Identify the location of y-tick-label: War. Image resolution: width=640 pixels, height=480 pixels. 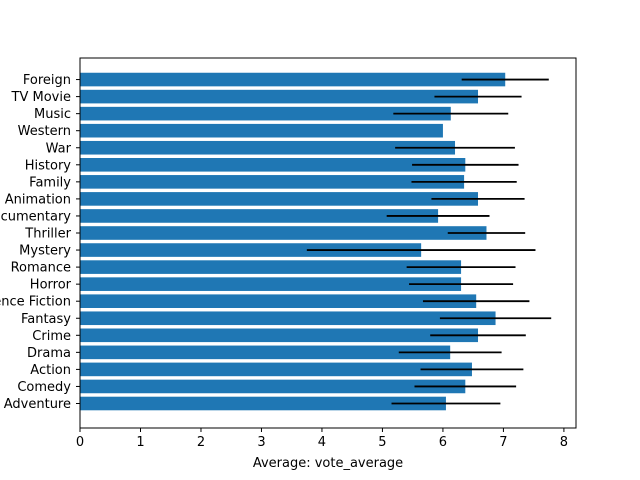
(59, 148).